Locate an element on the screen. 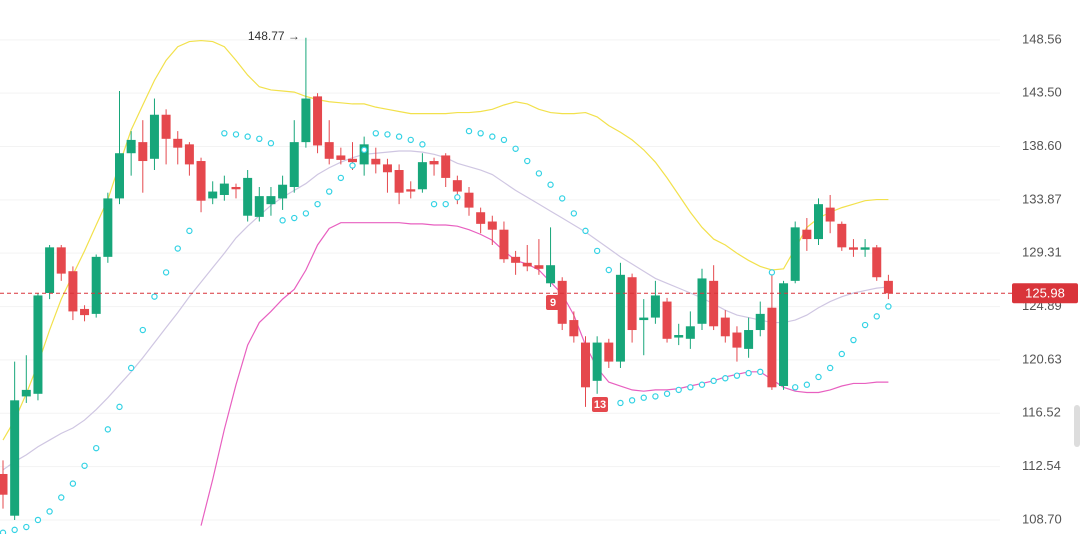 Image resolution: width=1080 pixels, height=534 pixels. y-tick-label: 143.50 is located at coordinates (1042, 92).